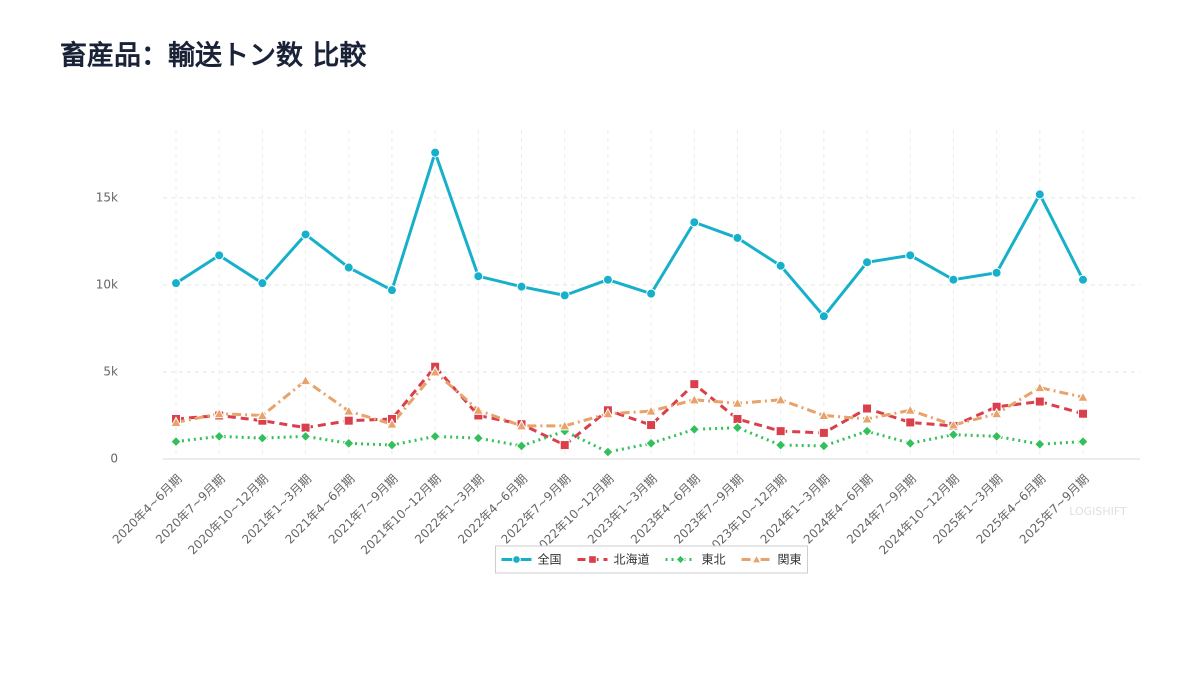 This screenshot has width=1200, height=675. What do you see at coordinates (110, 371) in the screenshot?
I see `y-tick-label: 5k` at bounding box center [110, 371].